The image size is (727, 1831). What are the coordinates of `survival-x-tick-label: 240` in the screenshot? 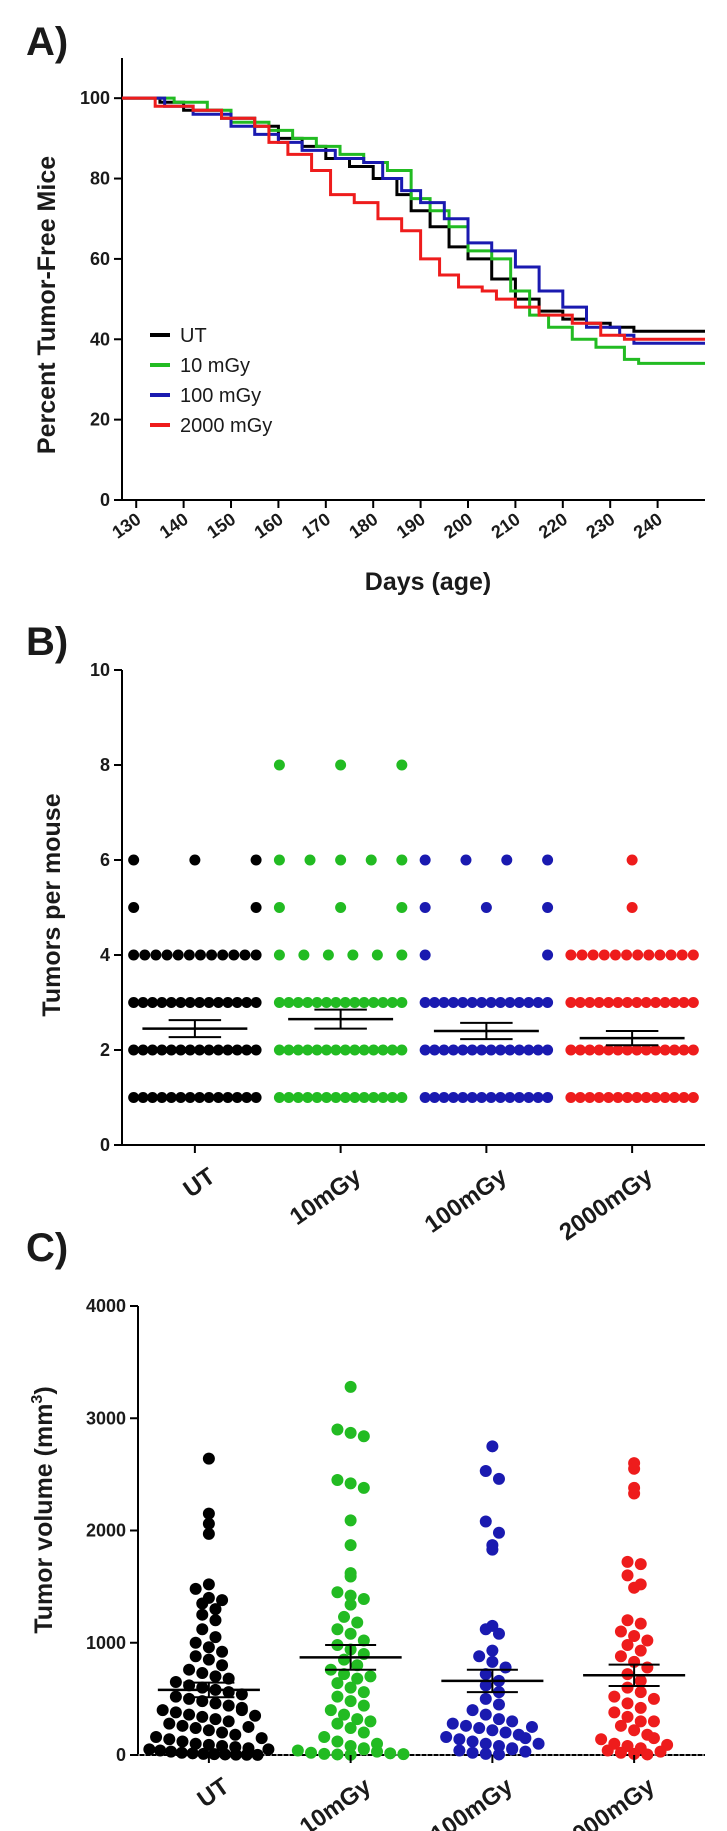 It's located at (648, 526).